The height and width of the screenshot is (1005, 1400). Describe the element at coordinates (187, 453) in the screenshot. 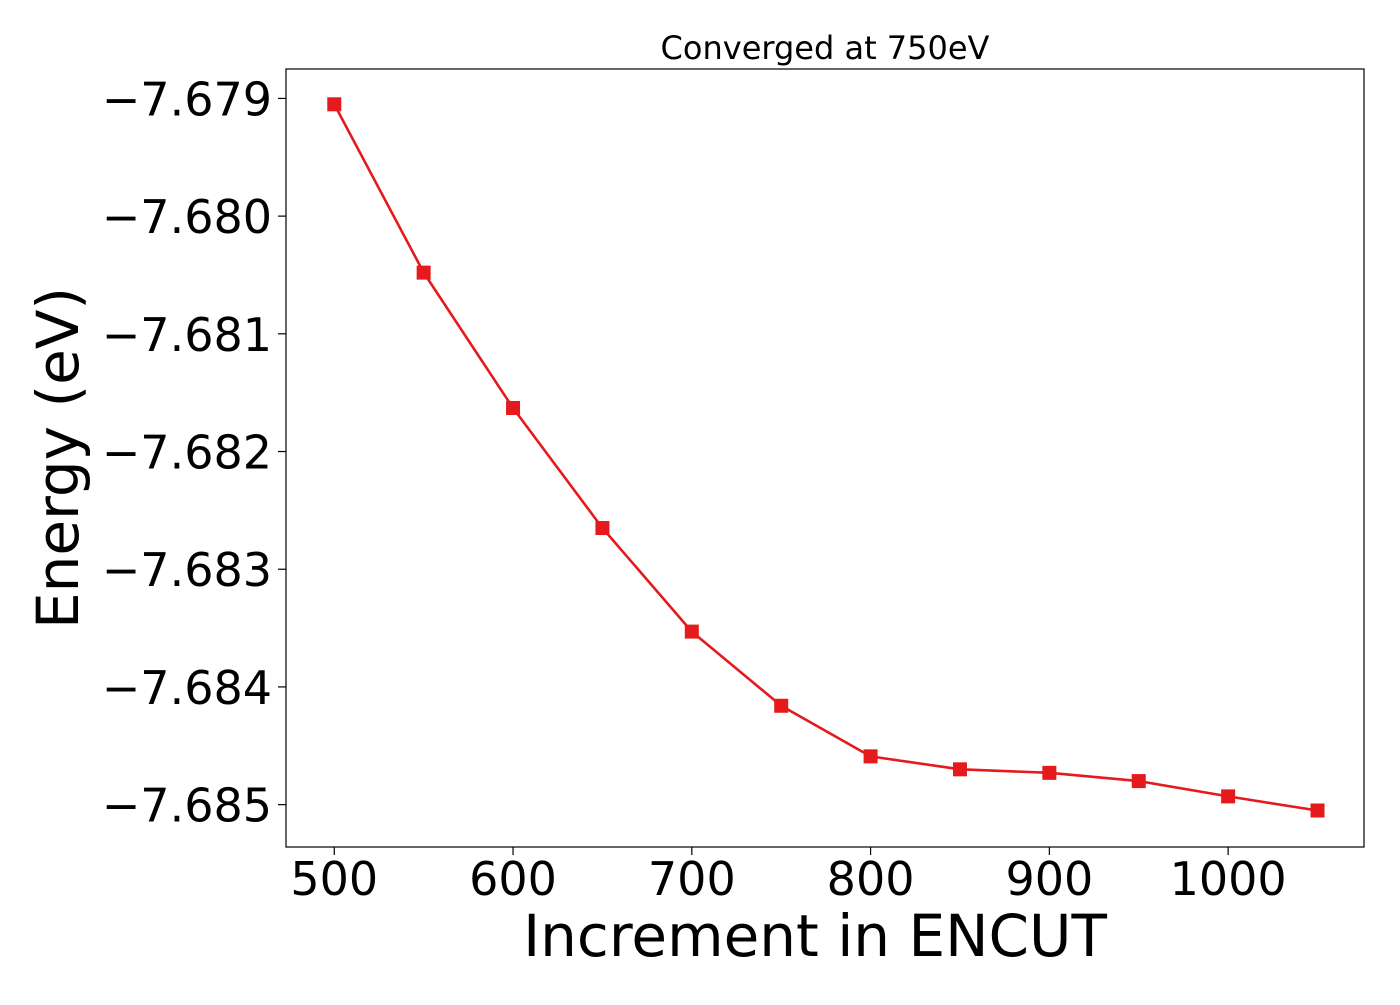

I see `y-tick-label: −7.682` at that location.